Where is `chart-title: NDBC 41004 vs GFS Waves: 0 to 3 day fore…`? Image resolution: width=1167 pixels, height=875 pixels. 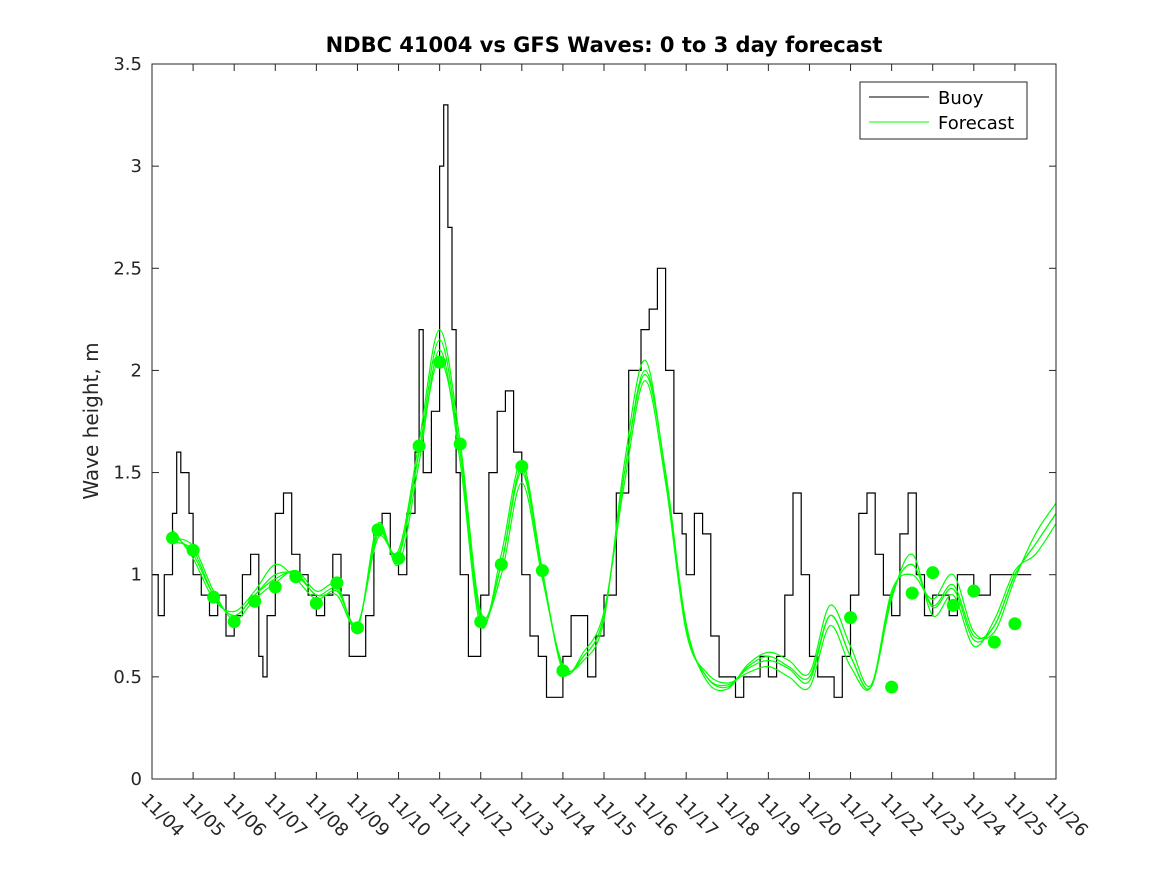
chart-title: NDBC 41004 vs GFS Waves: 0 to 3 day fore… is located at coordinates (604, 45).